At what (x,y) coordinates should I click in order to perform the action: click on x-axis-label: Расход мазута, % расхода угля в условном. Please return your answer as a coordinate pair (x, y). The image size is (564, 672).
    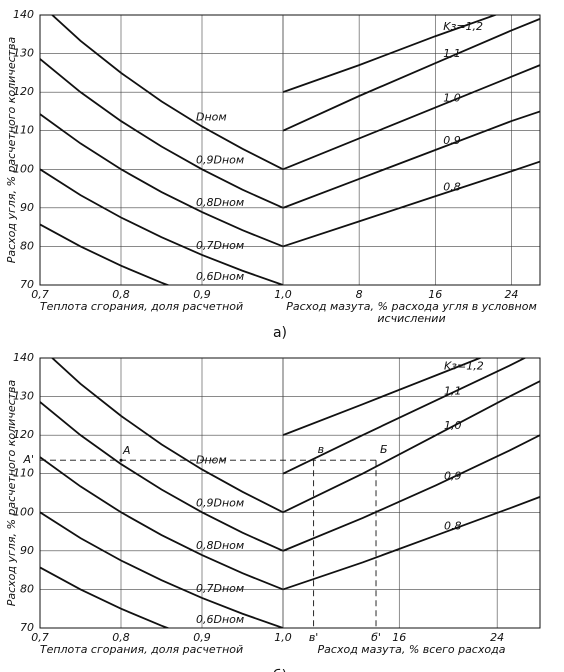
    Looking at the image, I should click on (411, 306).